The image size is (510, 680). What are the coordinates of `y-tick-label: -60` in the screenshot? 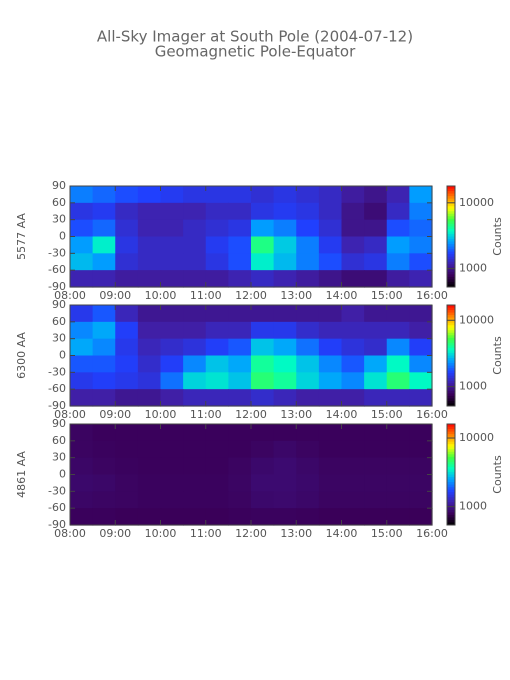 It's located at (57, 507).